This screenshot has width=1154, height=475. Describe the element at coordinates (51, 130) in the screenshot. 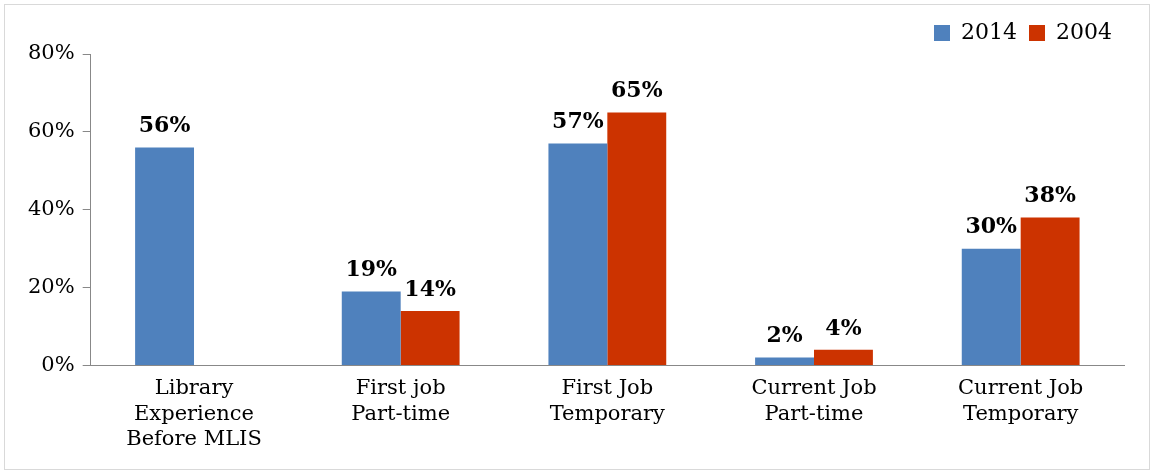

I see `y-tick-label: 60%` at that location.